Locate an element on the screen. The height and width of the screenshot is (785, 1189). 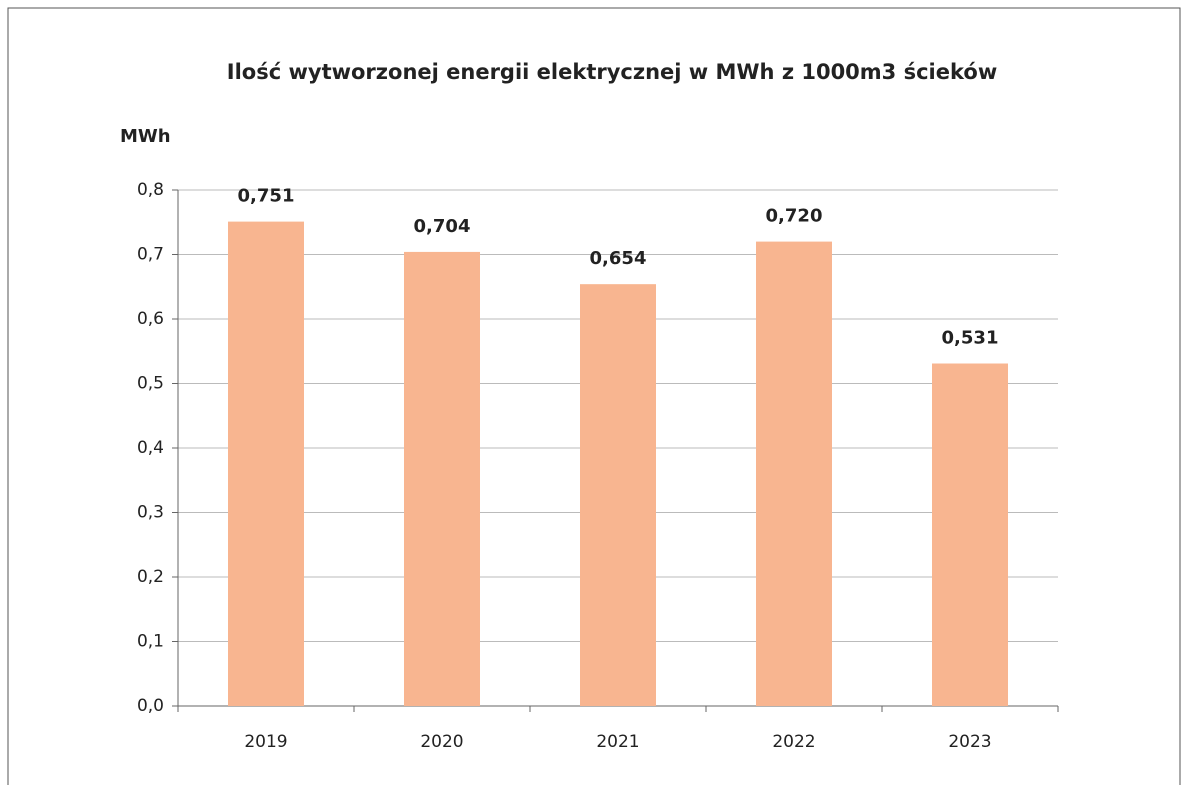
y-tick-label: 0,0 is located at coordinates (150, 706).